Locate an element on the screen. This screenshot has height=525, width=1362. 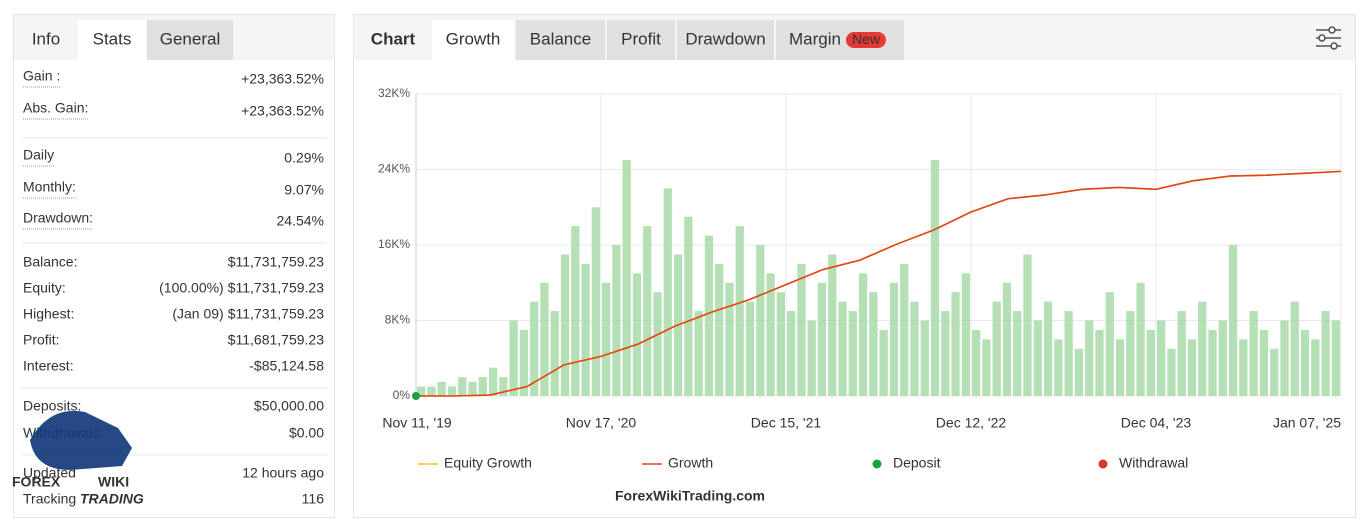
tab-label: Chart is located at coordinates (393, 38).